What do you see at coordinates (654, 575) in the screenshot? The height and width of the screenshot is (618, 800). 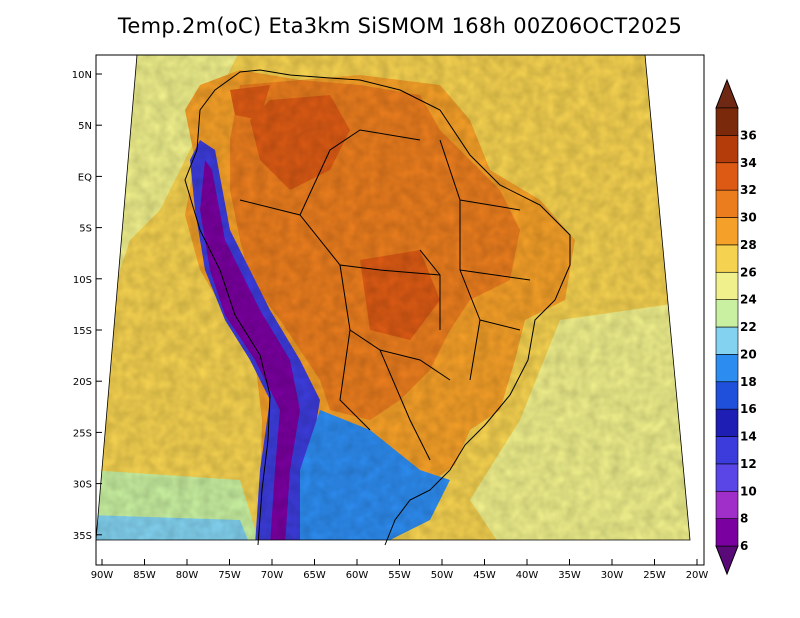 I see `x-tick-label: 25W` at bounding box center [654, 575].